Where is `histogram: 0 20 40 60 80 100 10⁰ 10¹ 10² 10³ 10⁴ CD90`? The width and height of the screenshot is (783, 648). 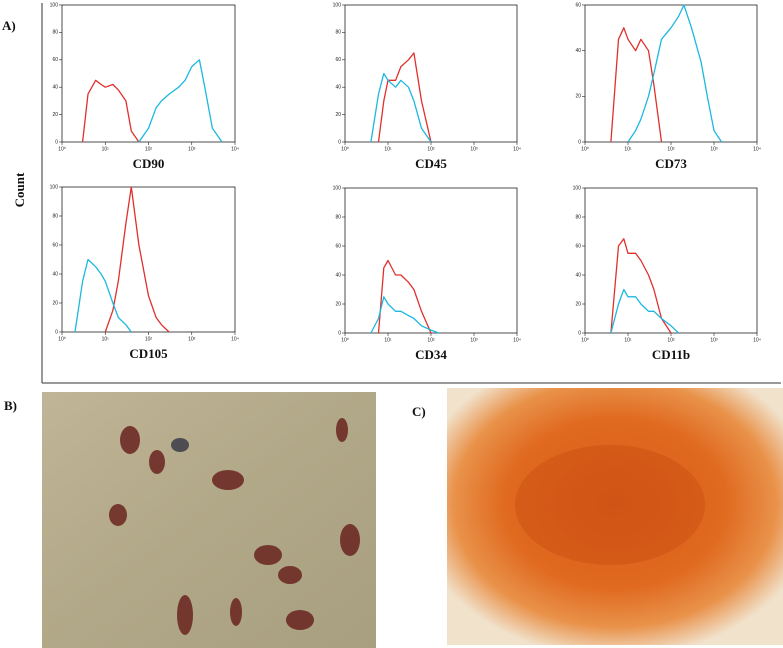
histogram: 0 20 40 60 80 100 10⁰ 10¹ 10² 10³ 10⁴ CD90 is located at coordinates (144, 86).